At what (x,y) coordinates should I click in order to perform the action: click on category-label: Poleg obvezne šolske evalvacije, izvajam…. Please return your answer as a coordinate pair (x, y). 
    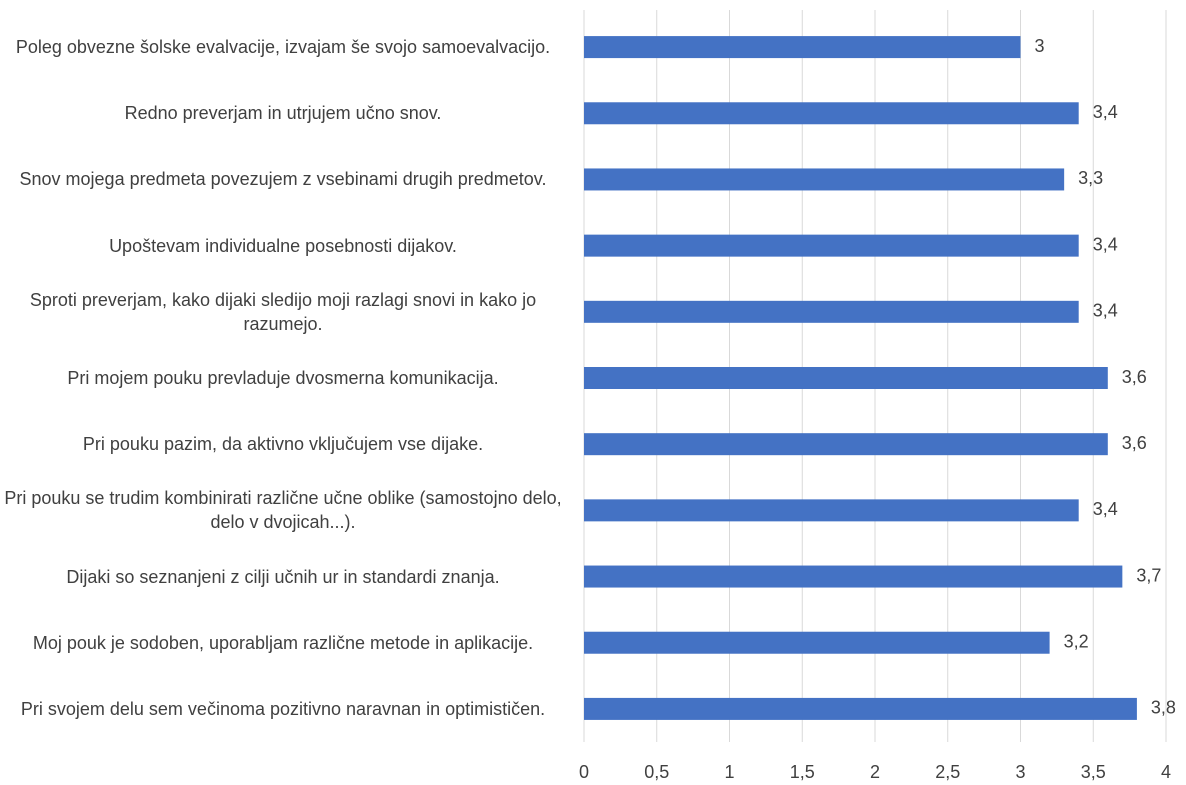
    Looking at the image, I should click on (283, 47).